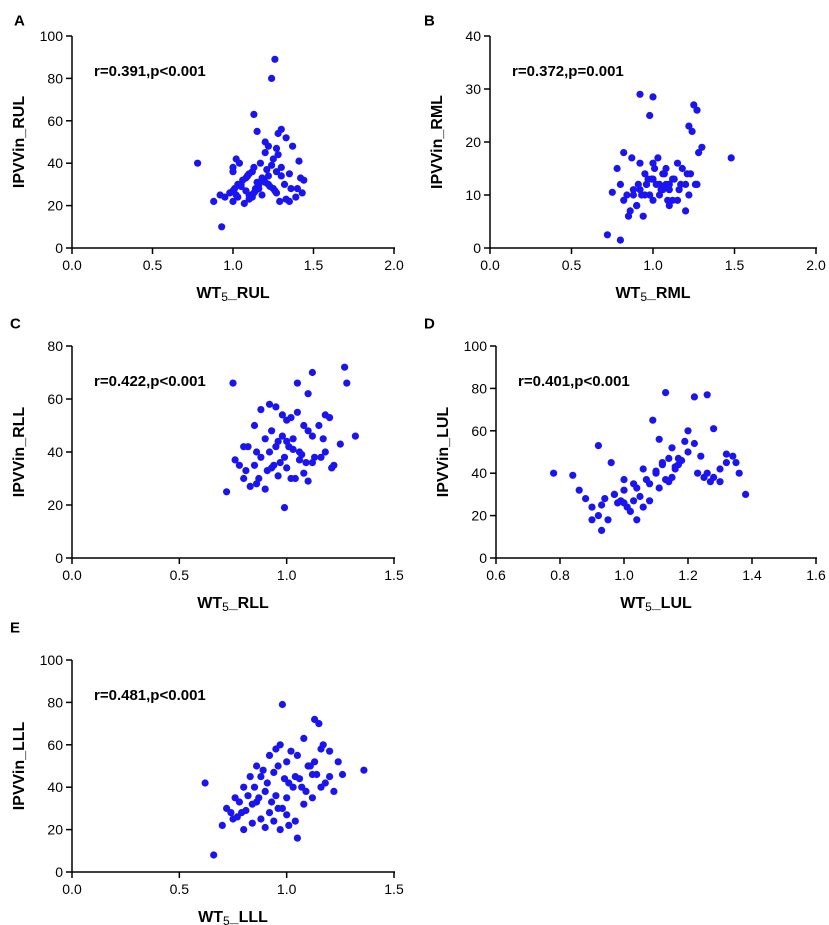  Describe the element at coordinates (233, 917) in the screenshot. I see `x-axis-title: WT5_LLL` at that location.